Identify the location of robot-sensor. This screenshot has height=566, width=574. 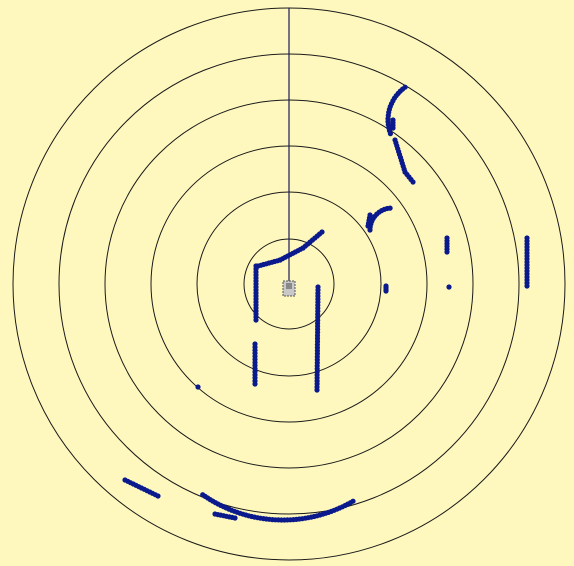
(289, 286).